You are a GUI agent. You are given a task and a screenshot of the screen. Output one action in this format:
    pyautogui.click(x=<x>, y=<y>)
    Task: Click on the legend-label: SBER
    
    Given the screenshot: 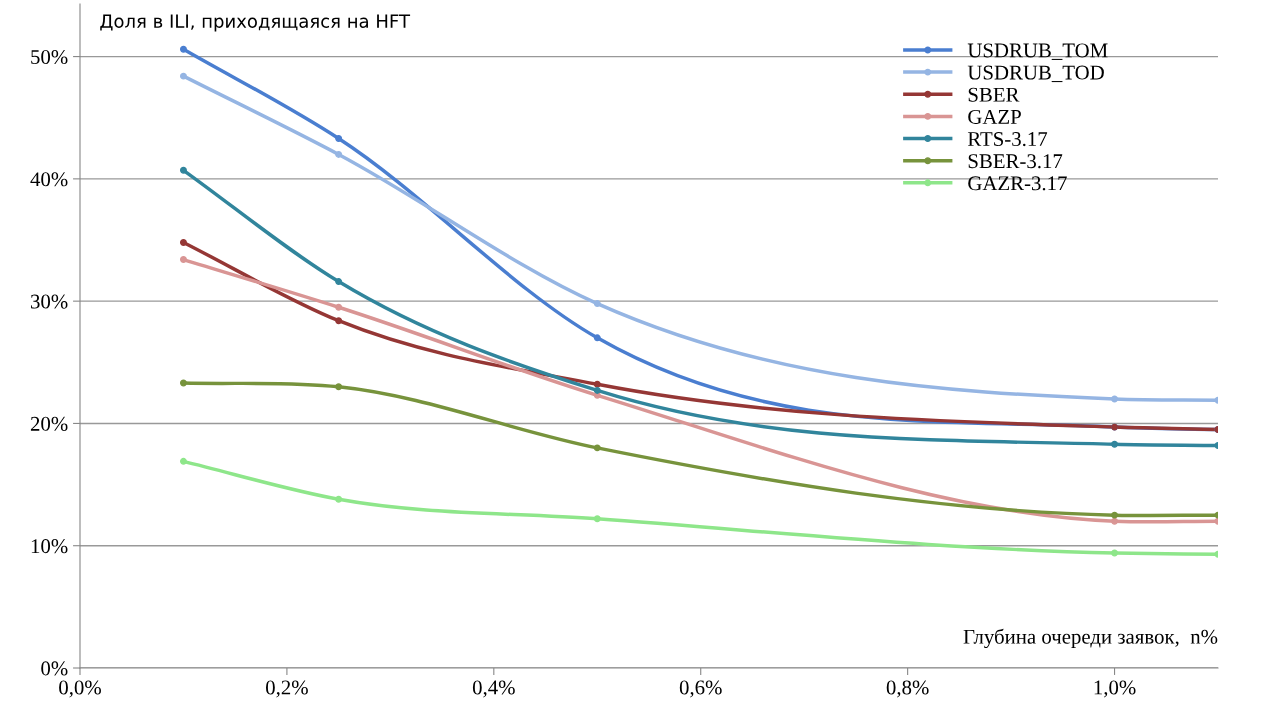 What is the action you would take?
    pyautogui.click(x=994, y=94)
    